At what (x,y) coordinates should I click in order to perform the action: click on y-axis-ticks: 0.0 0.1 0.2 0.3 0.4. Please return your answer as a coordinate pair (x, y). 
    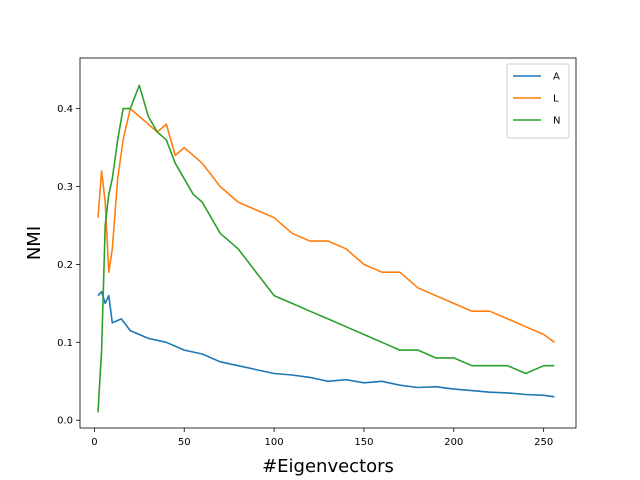
    Looking at the image, I should click on (68, 265).